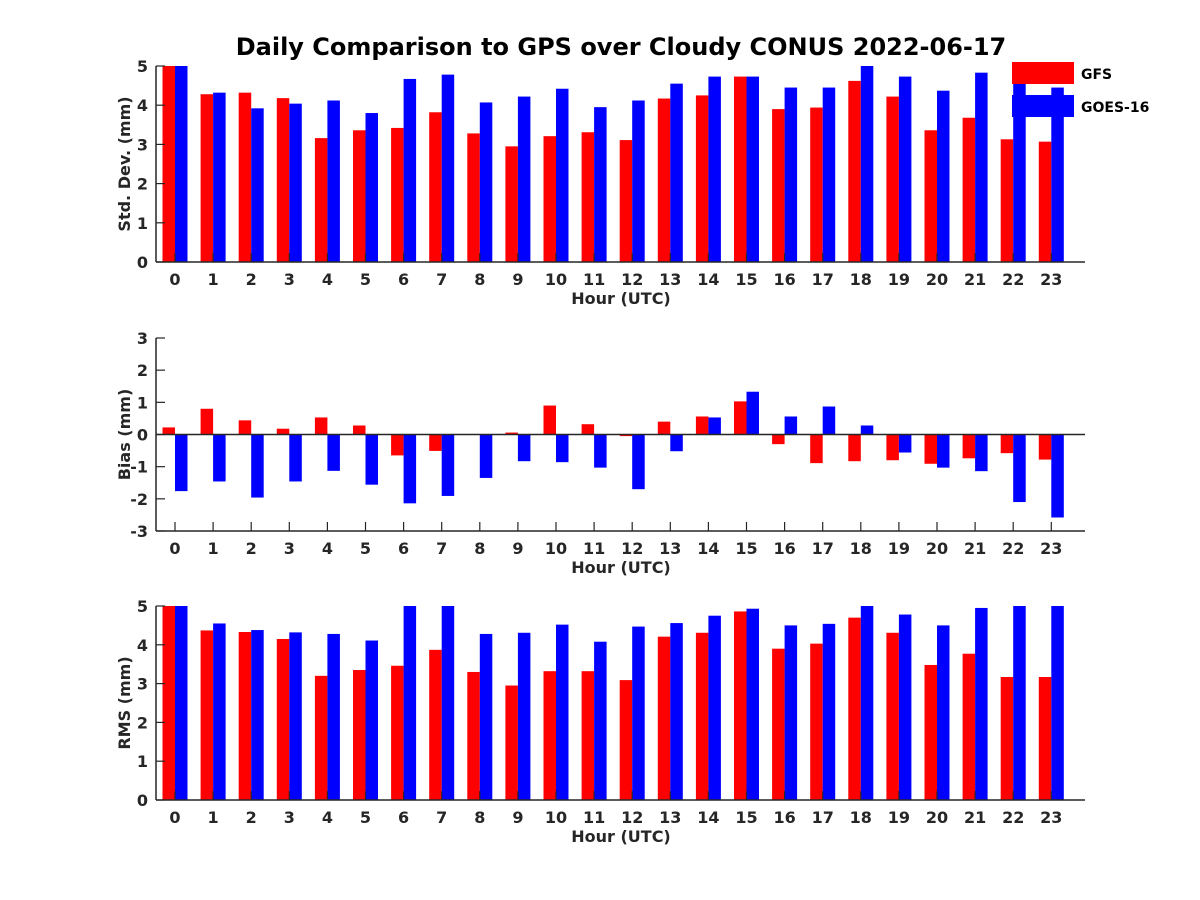  What do you see at coordinates (556, 817) in the screenshot?
I see `rms-xtick-label: 10` at bounding box center [556, 817].